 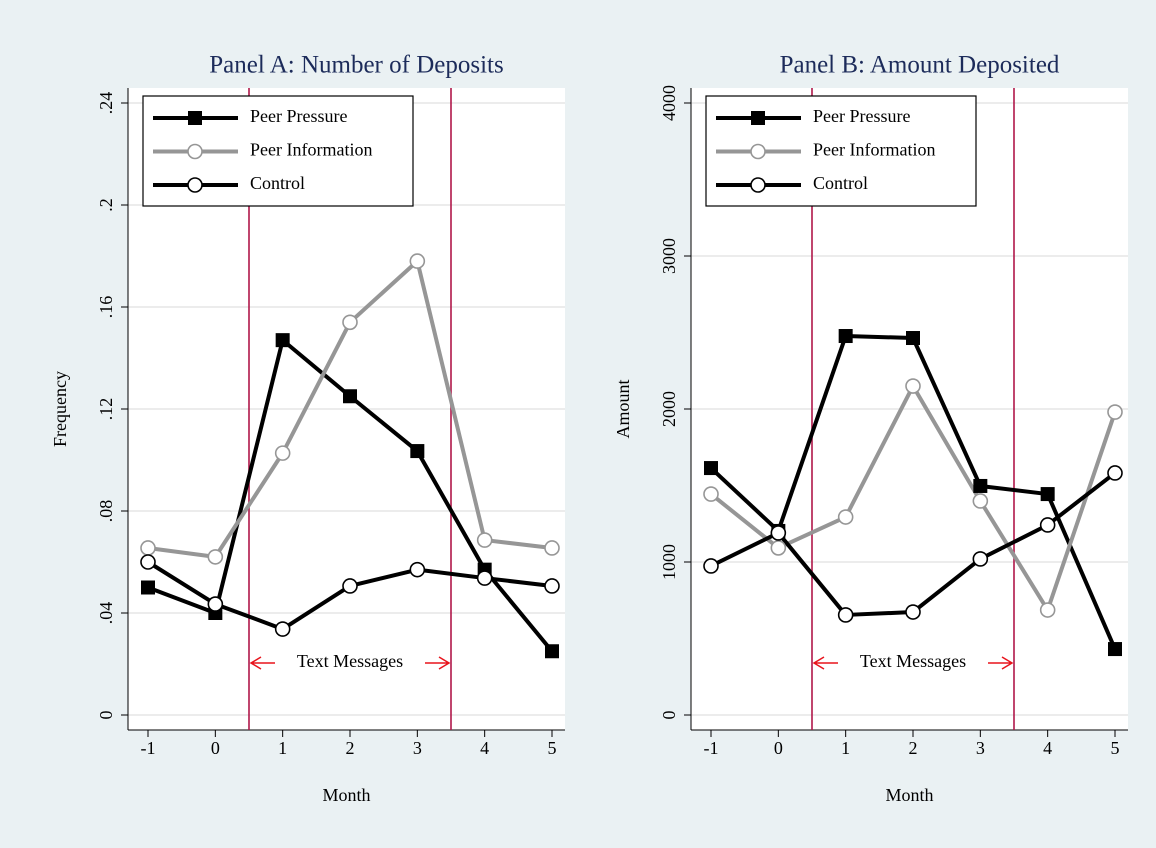 I want to click on chart-title: Panel B: Amount Deposited, so click(x=920, y=65).